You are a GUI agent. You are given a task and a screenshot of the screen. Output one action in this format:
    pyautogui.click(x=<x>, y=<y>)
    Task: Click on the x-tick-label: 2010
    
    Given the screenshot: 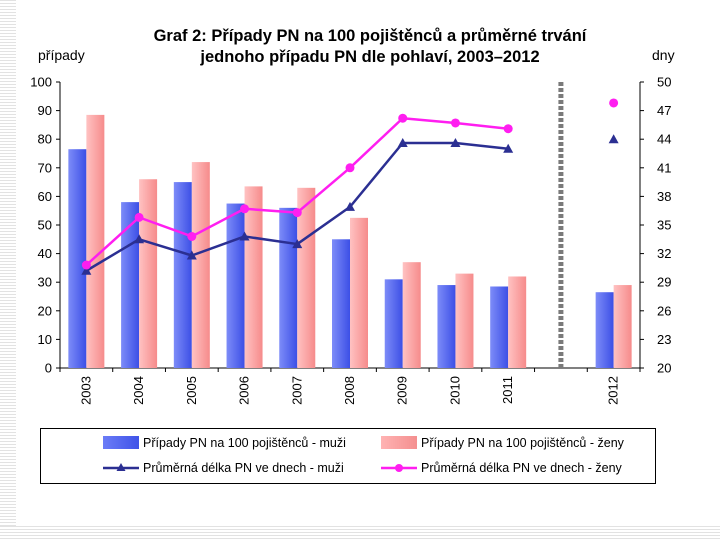 What is the action you would take?
    pyautogui.click(x=454, y=390)
    